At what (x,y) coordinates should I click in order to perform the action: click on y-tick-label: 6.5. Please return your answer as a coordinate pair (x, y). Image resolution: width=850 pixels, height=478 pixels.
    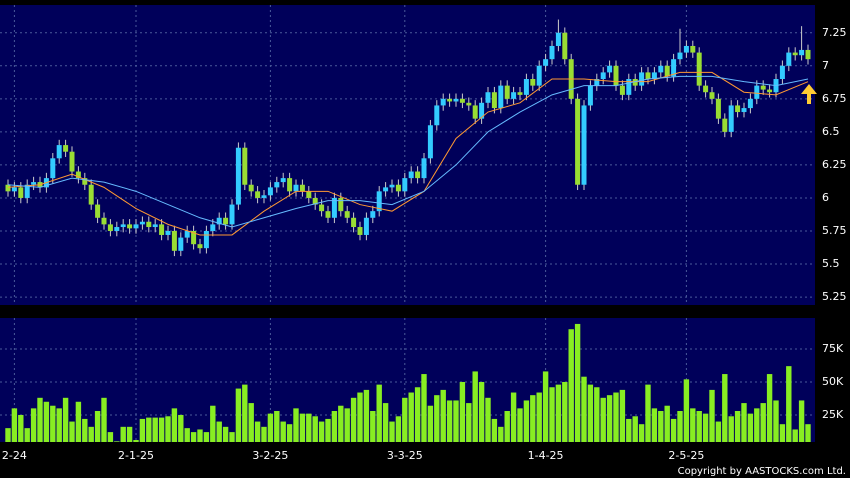
    Looking at the image, I should click on (831, 131).